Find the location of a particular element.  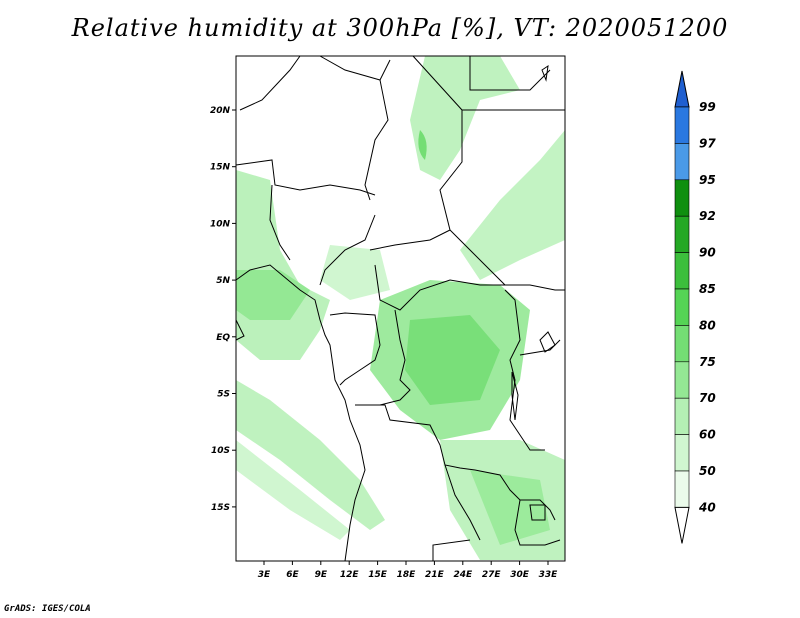

colorbar-label: 92 is located at coordinates (707, 216).